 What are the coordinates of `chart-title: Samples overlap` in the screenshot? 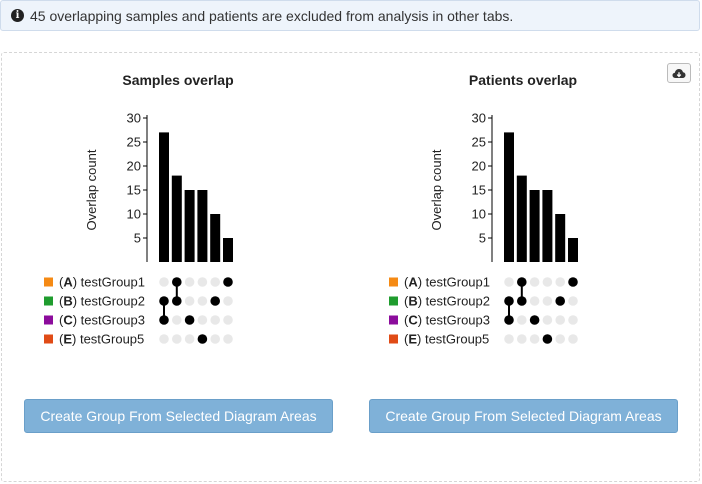 It's located at (177, 80).